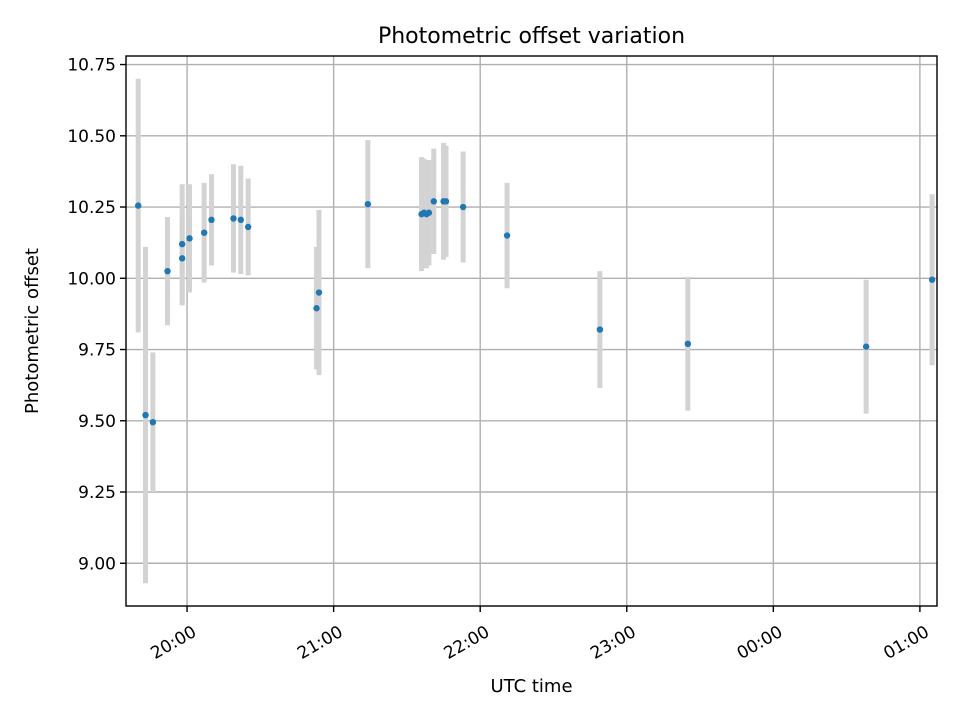 The image size is (960, 720). What do you see at coordinates (97, 564) in the screenshot?
I see `y-tick-label: 9.00` at bounding box center [97, 564].